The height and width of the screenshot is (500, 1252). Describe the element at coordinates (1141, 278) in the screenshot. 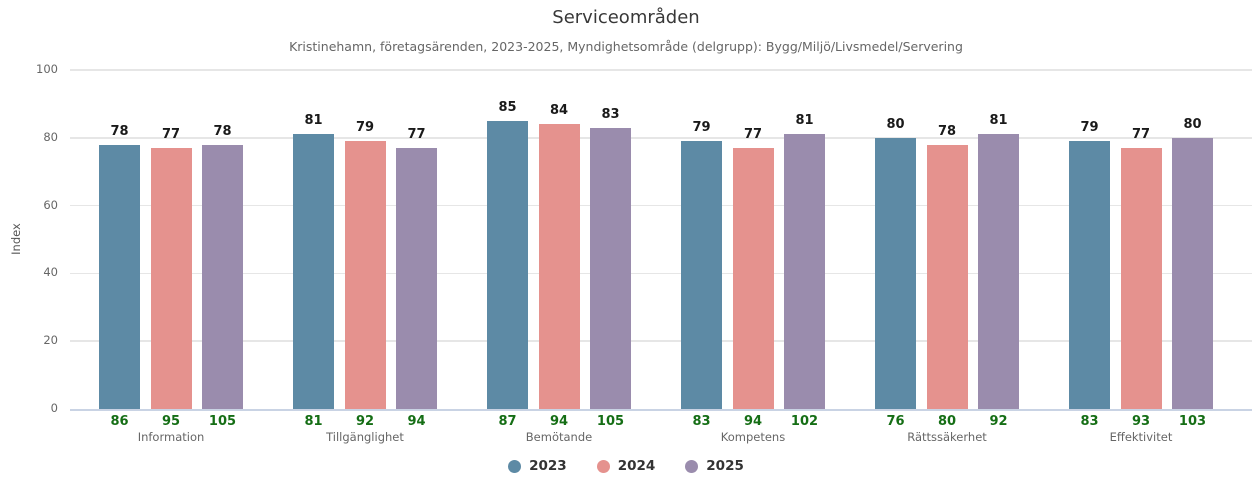

I see `bar-2024-Effektivitet` at that location.